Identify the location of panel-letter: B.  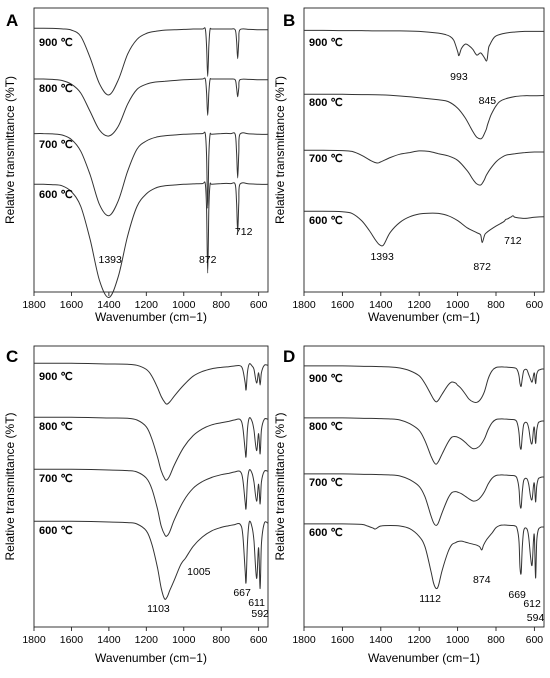
(289, 20).